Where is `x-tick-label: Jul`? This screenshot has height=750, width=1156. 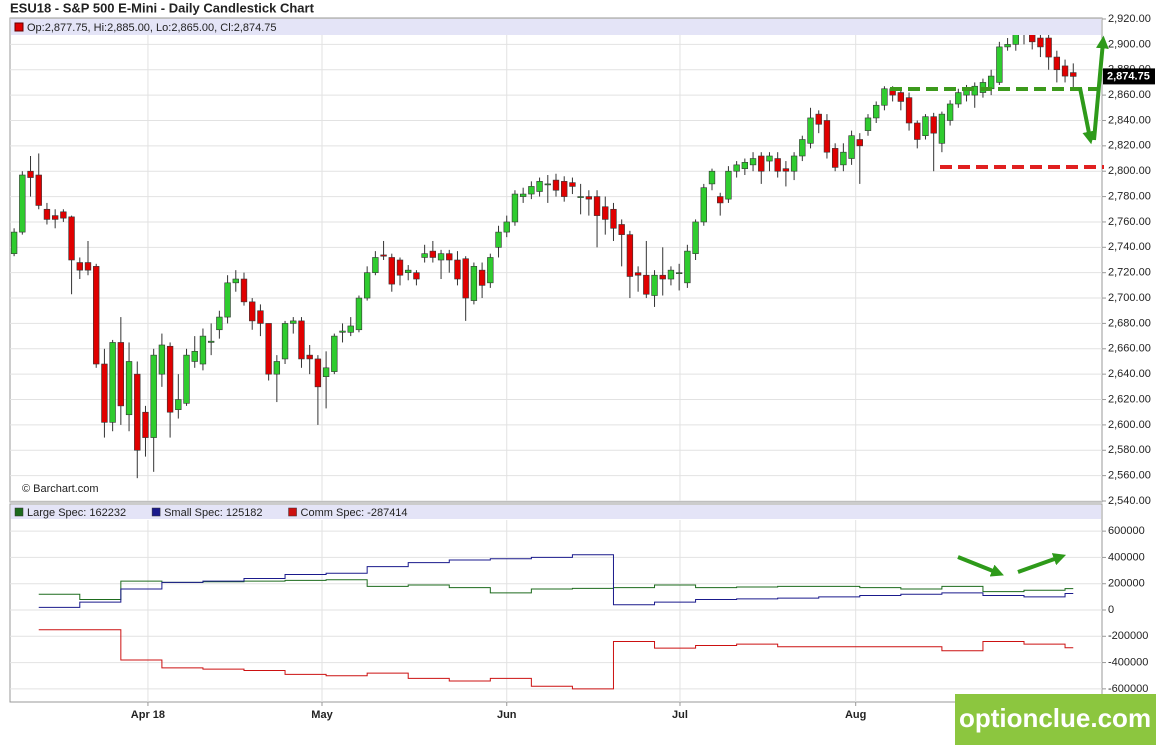
x-tick-label: Jul is located at coordinates (680, 715).